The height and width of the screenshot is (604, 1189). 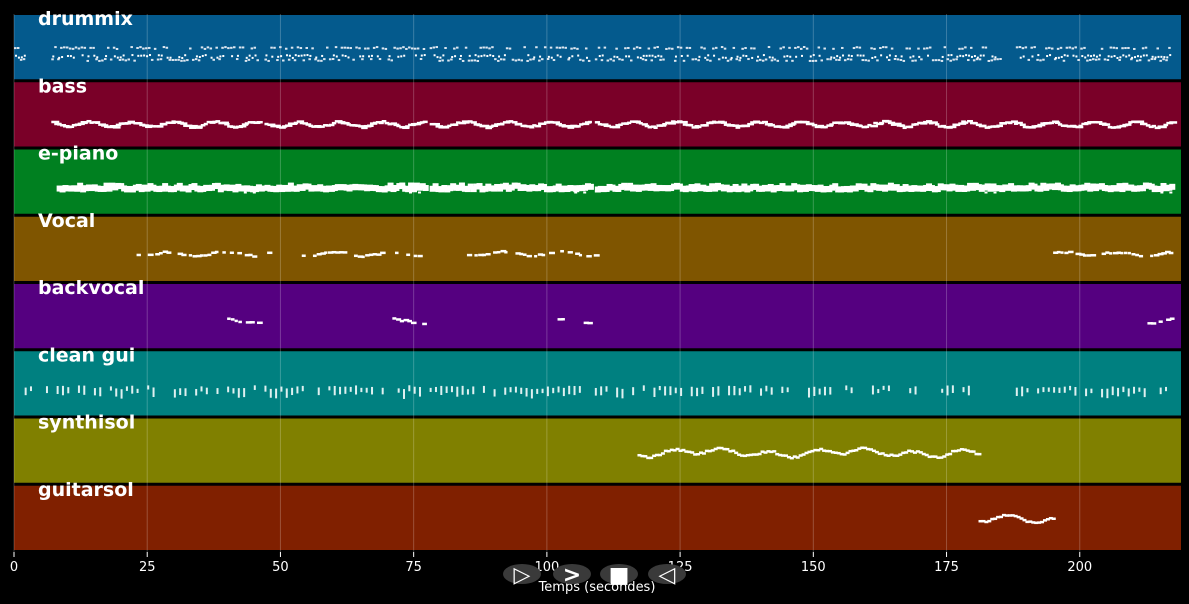 I want to click on play-button: ▷, so click(x=522, y=575).